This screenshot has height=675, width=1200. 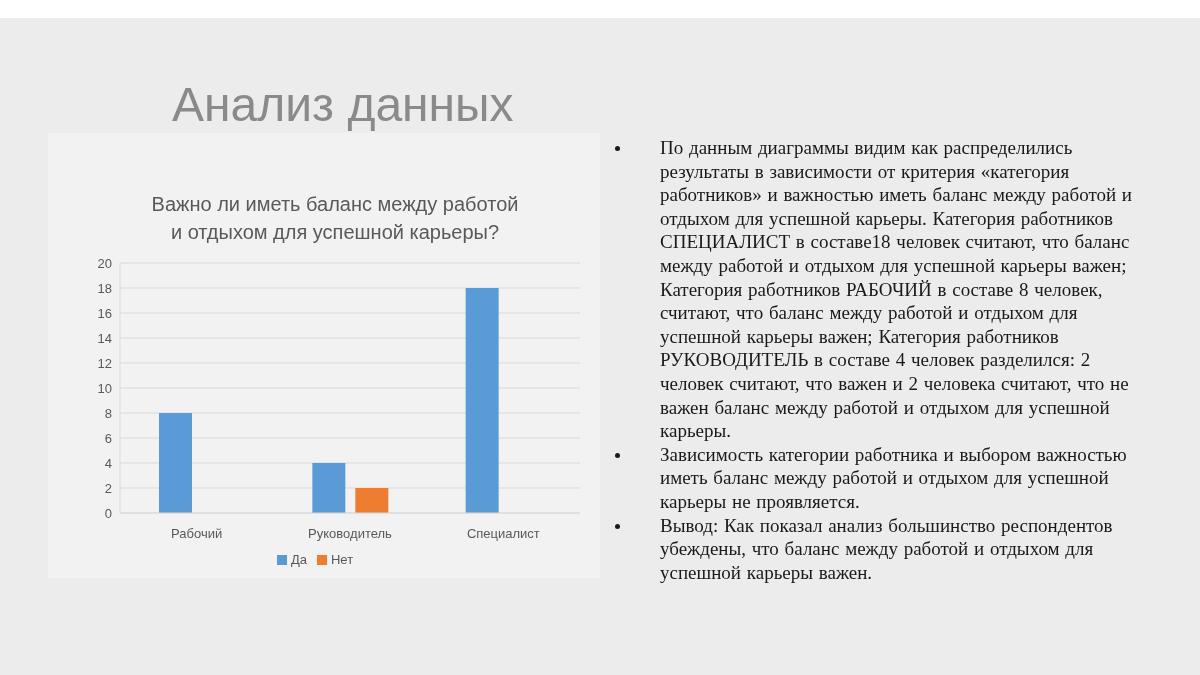 What do you see at coordinates (104, 313) in the screenshot?
I see `y-tick-label: 16` at bounding box center [104, 313].